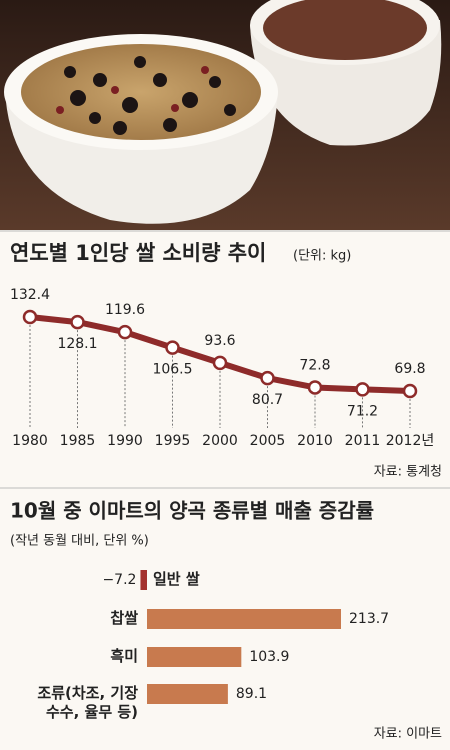 The width and height of the screenshot is (450, 750). Describe the element at coordinates (369, 619) in the screenshot. I see `data-label: 213.7` at that location.